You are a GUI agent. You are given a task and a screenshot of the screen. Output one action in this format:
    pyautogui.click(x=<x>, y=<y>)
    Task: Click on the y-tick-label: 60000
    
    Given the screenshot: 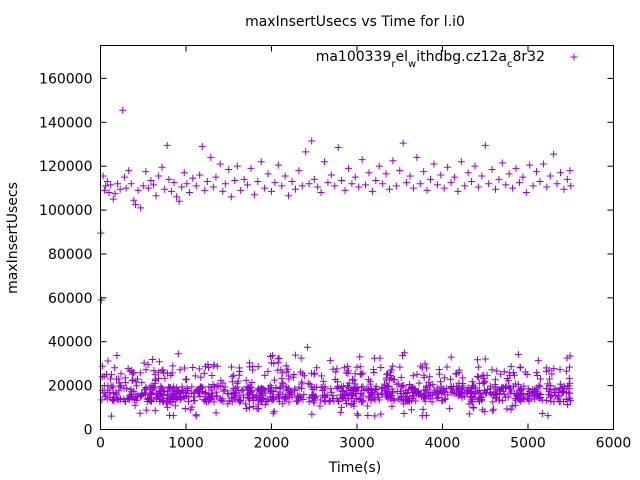 What is the action you would take?
    pyautogui.click(x=70, y=299)
    